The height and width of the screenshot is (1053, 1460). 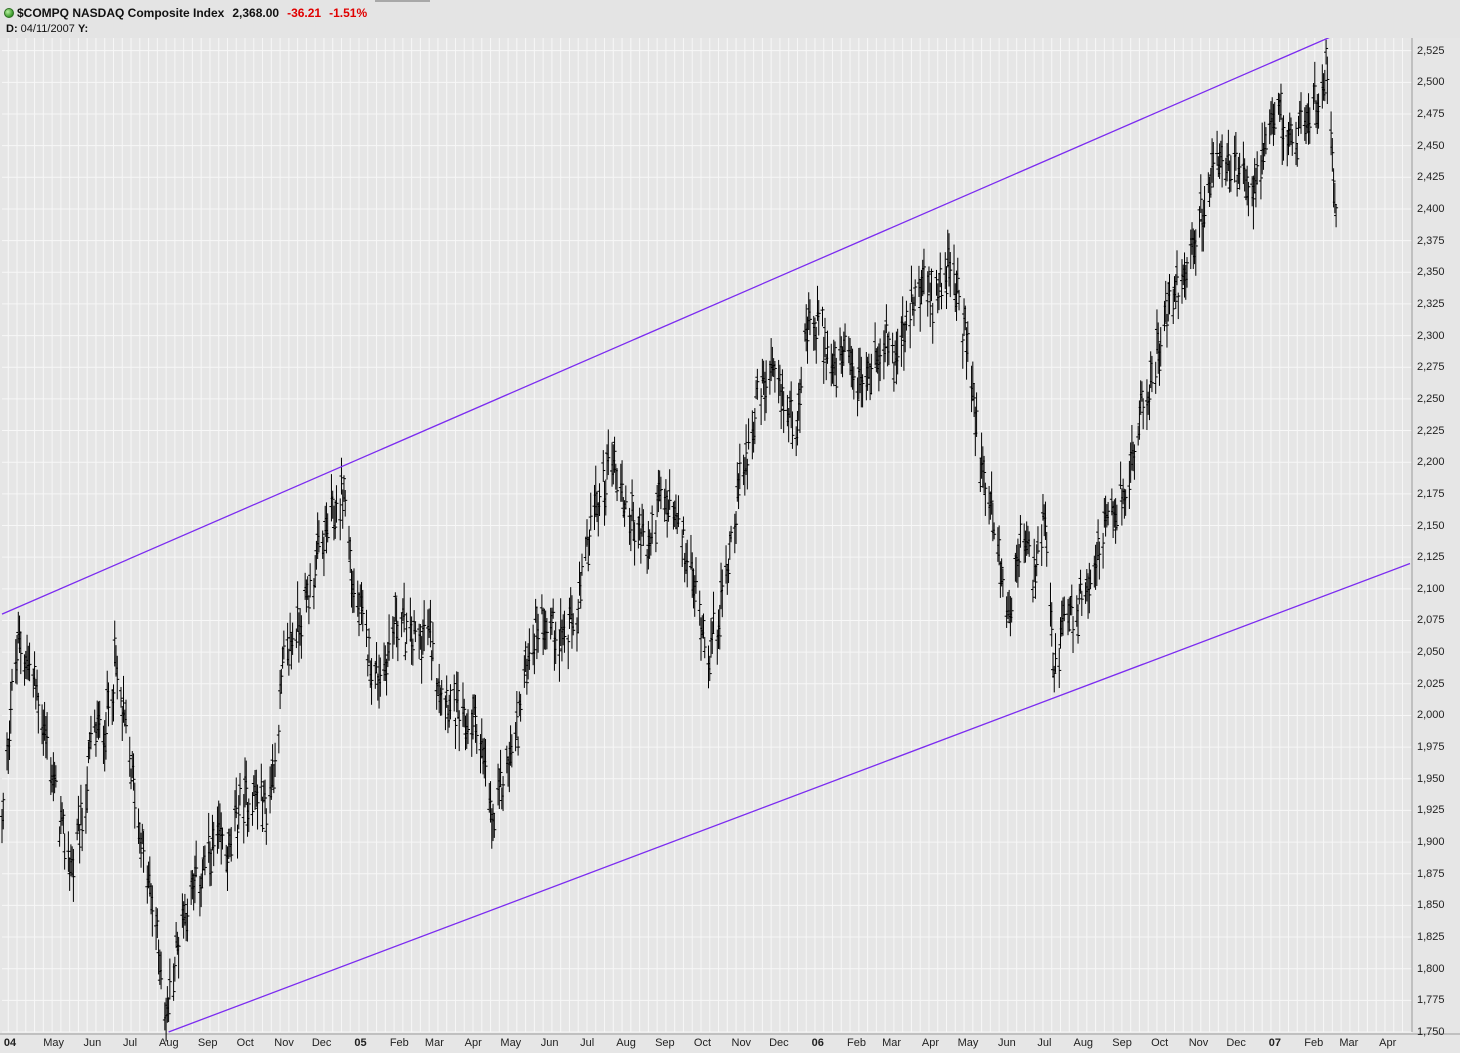 What do you see at coordinates (348, 13) in the screenshot?
I see `price-change-percent: -1.51%` at bounding box center [348, 13].